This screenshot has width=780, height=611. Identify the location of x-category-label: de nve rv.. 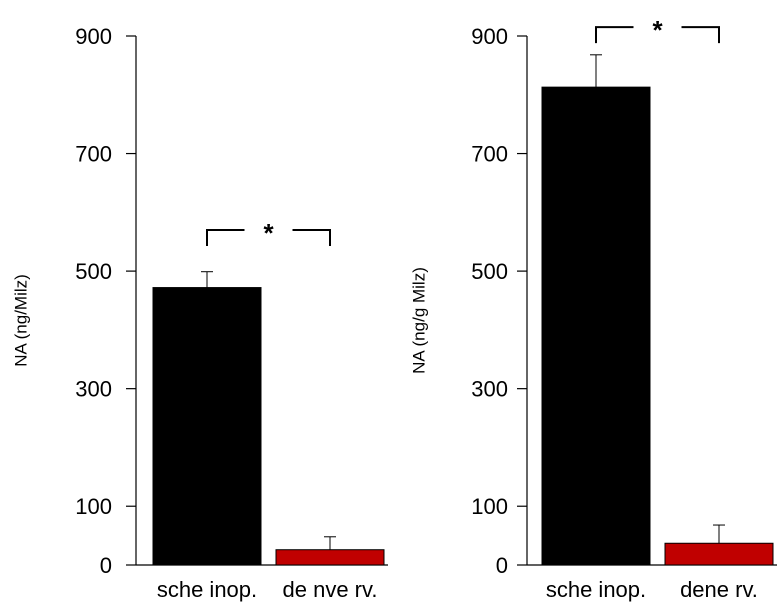
(330, 589).